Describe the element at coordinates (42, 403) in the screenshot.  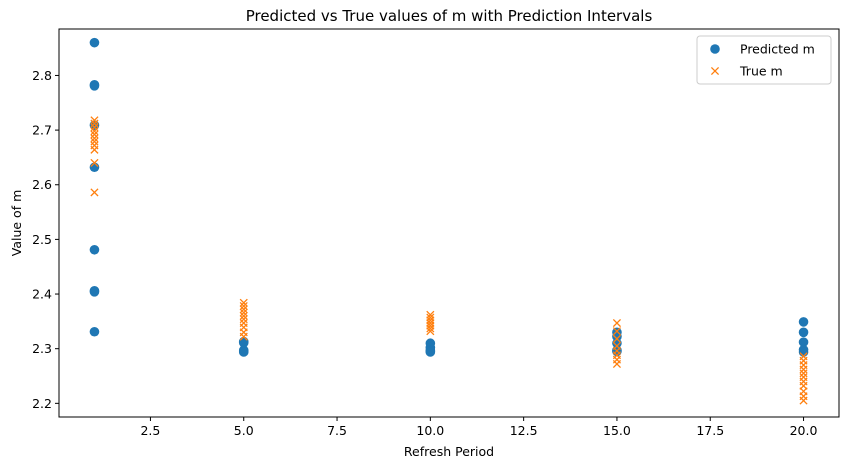
I see `y-tick-label: 2.2` at that location.